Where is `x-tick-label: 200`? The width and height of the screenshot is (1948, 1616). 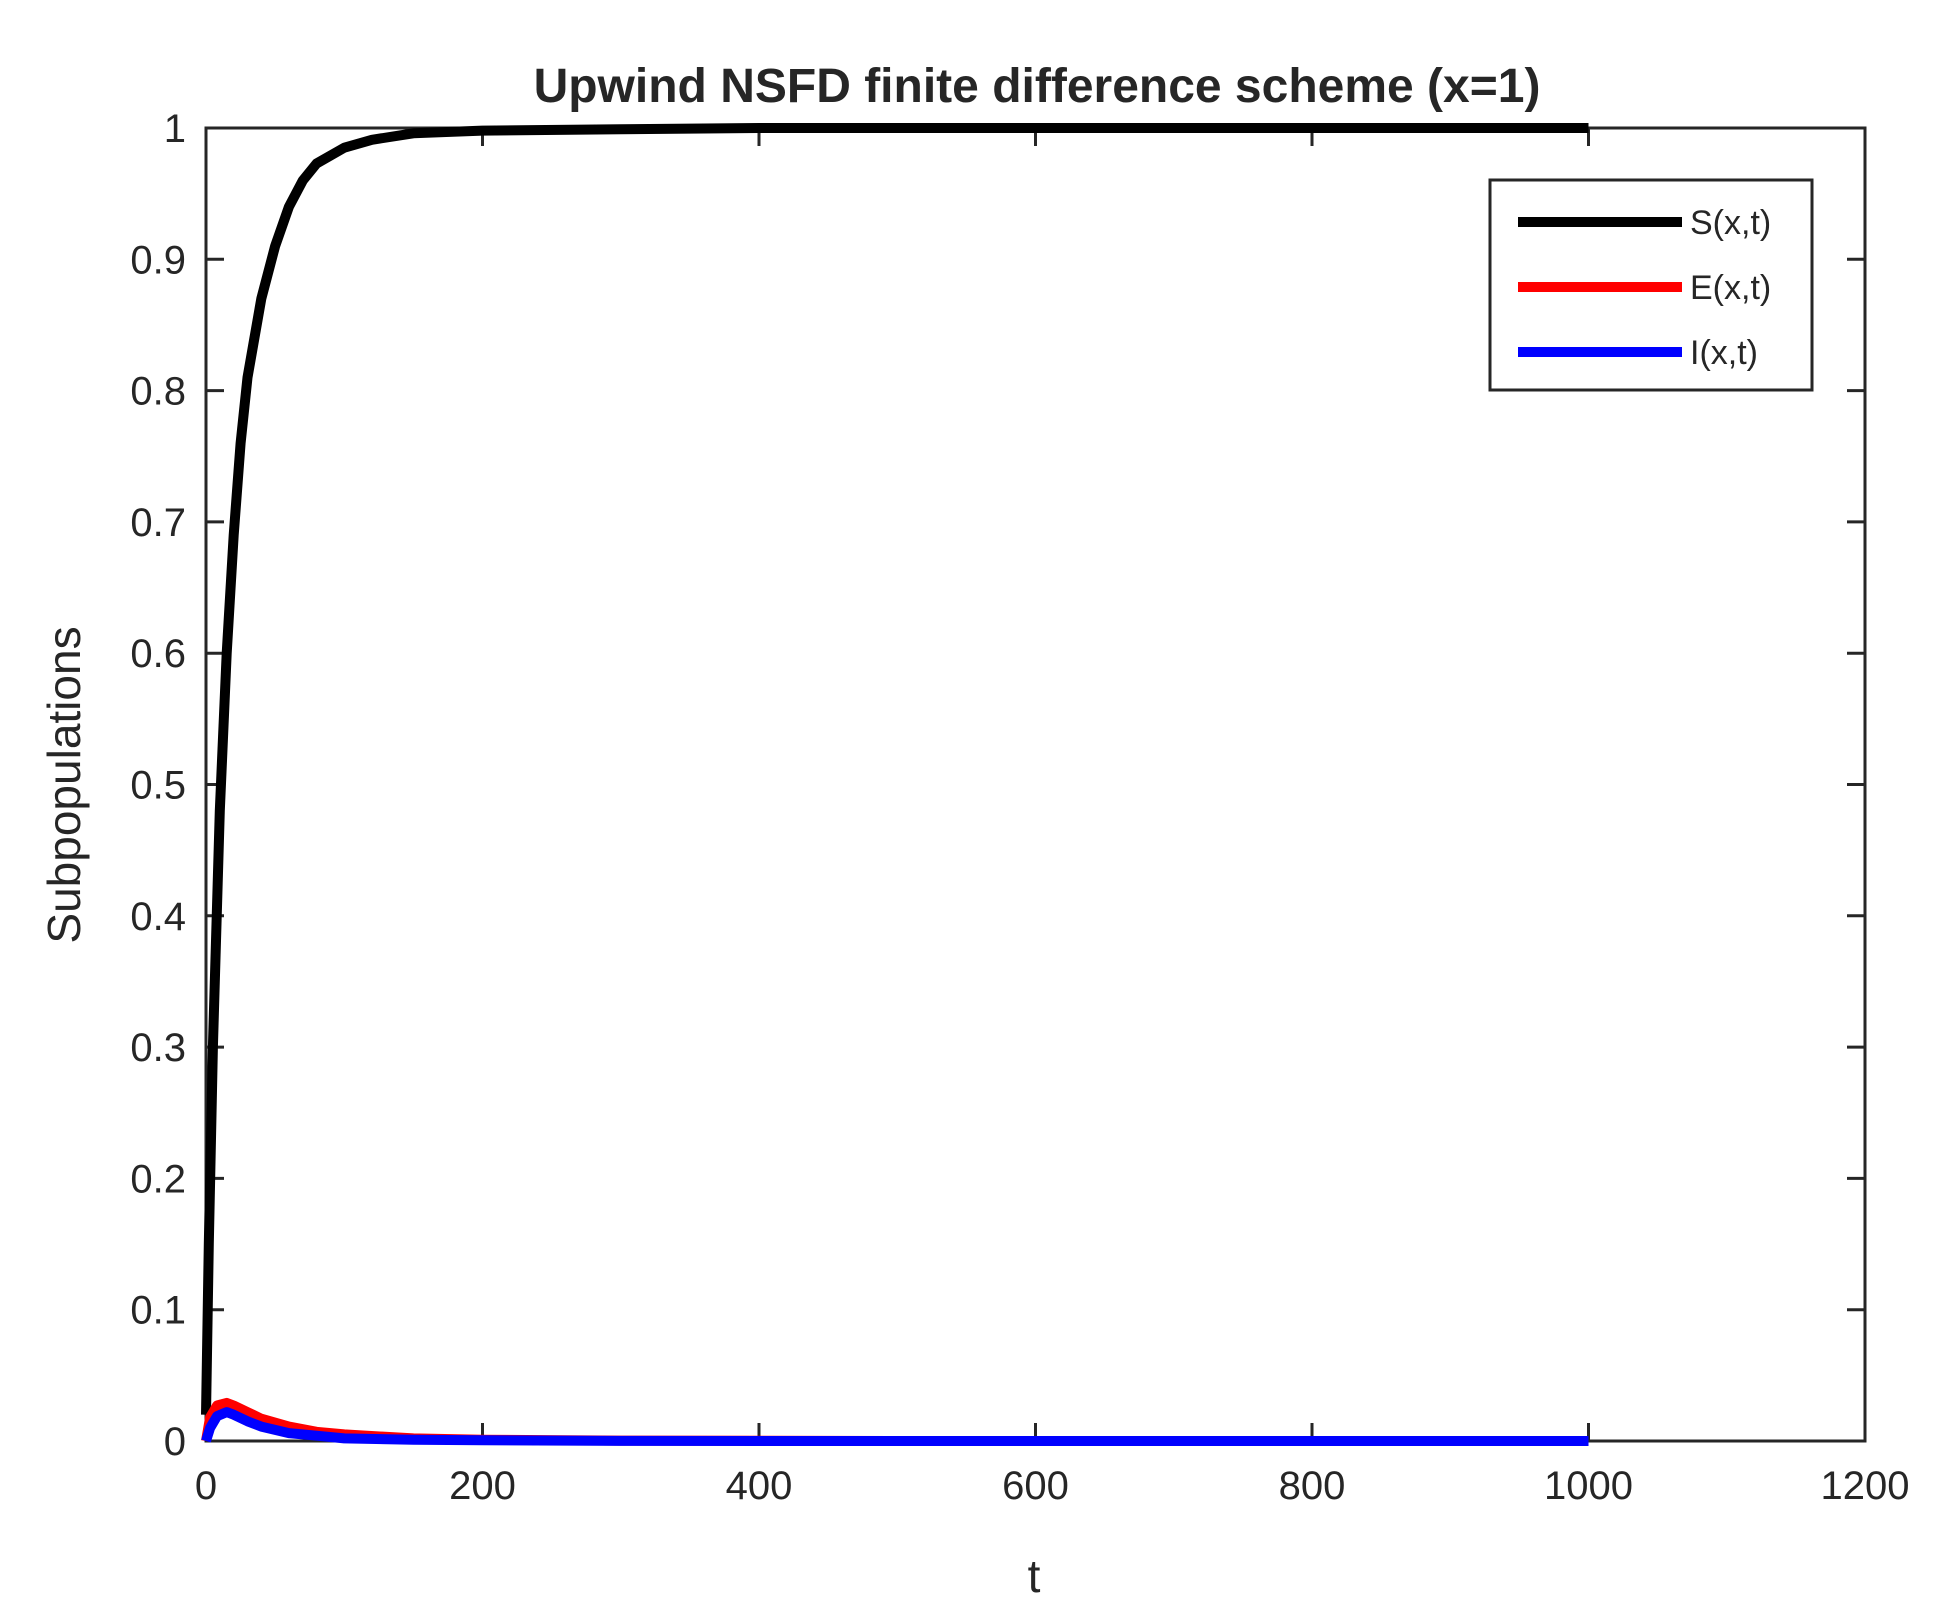 x-tick-label: 200 is located at coordinates (482, 1486).